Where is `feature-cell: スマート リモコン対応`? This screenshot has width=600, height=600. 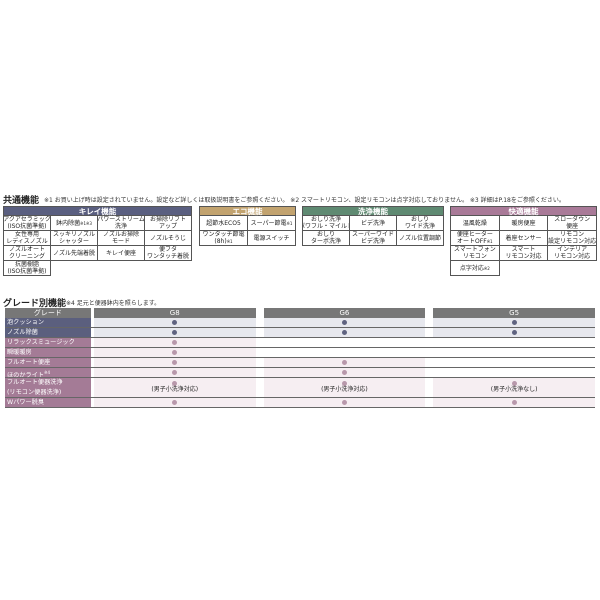 feature-cell: スマート リモコン対応 is located at coordinates (524, 253).